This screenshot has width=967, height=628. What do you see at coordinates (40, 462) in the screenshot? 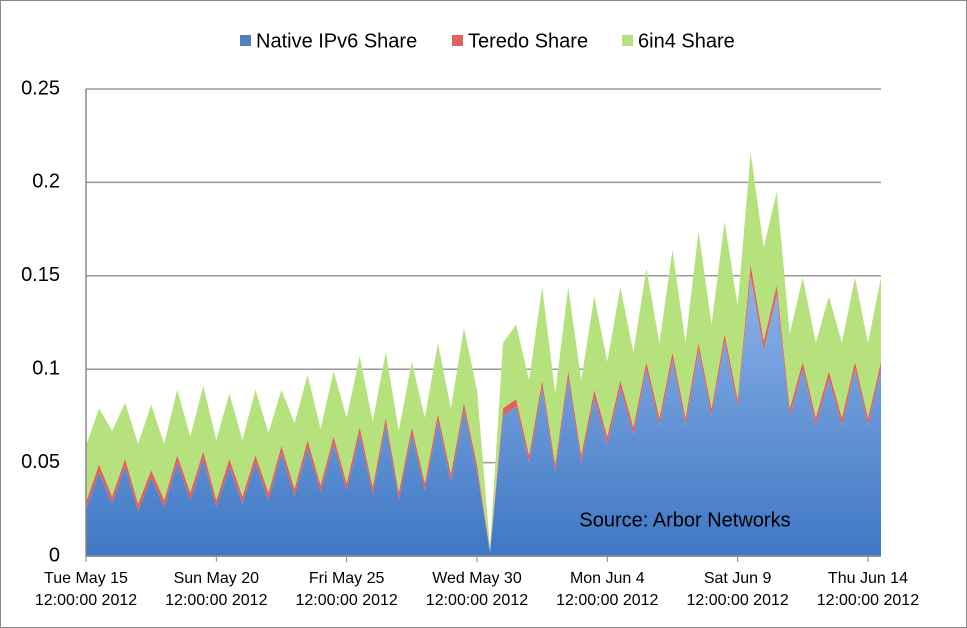
I see `y-tick-label: 0.05` at bounding box center [40, 462].